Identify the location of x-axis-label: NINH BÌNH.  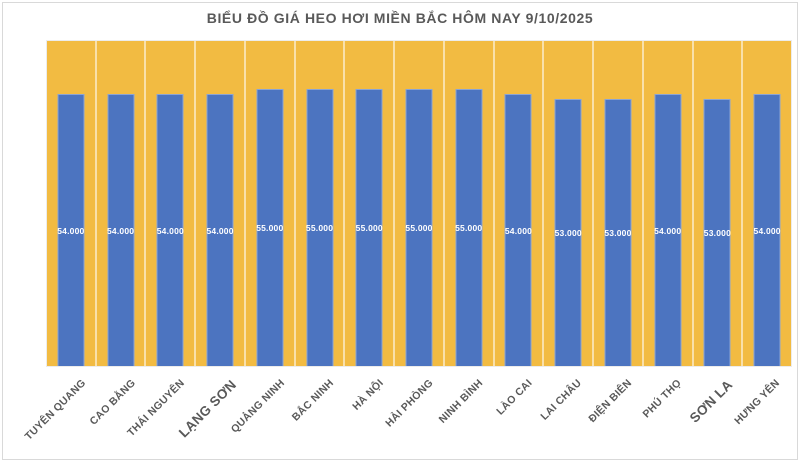
(461, 401).